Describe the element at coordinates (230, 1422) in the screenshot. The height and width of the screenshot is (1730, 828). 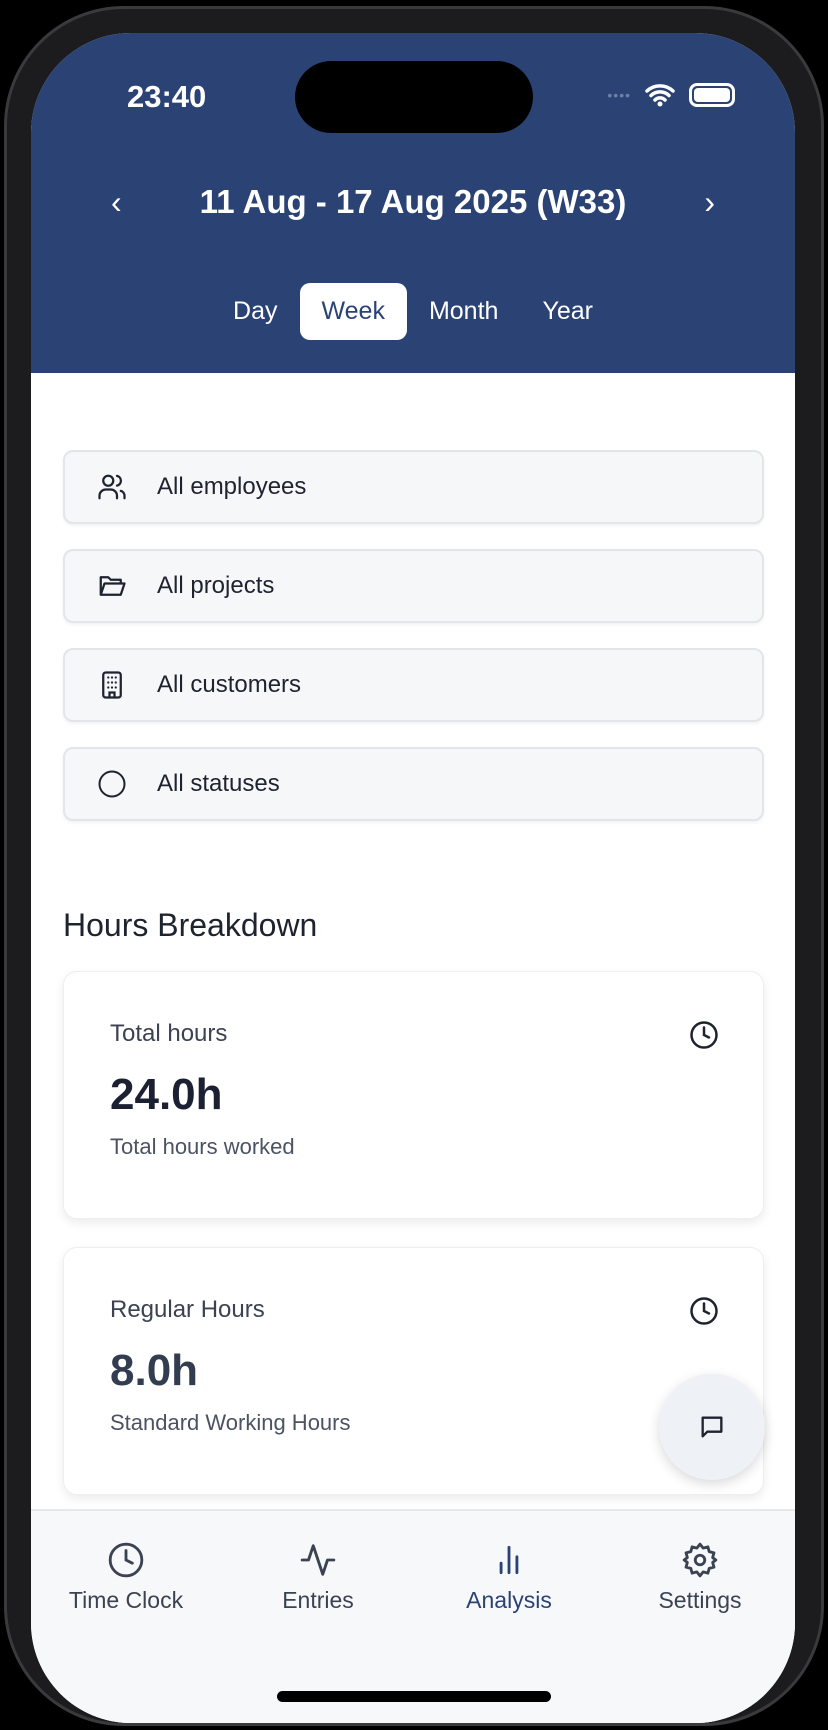
I see `card-subtitle: Standard Working Hours` at that location.